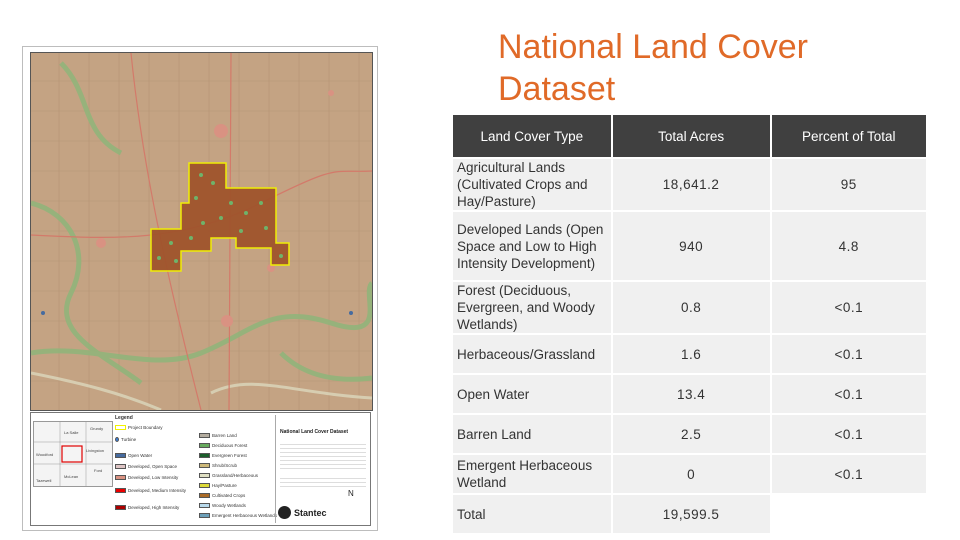 The height and width of the screenshot is (540, 960). What do you see at coordinates (222, 506) in the screenshot?
I see `legend-item: Woody Wetlands` at bounding box center [222, 506].